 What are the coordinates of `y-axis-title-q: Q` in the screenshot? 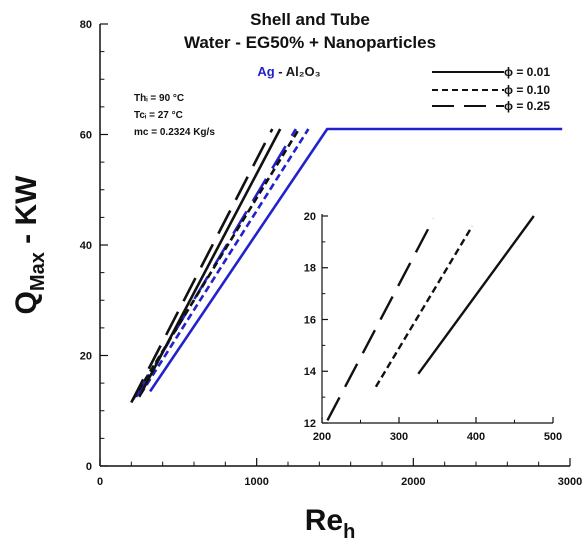 It's located at (26, 302).